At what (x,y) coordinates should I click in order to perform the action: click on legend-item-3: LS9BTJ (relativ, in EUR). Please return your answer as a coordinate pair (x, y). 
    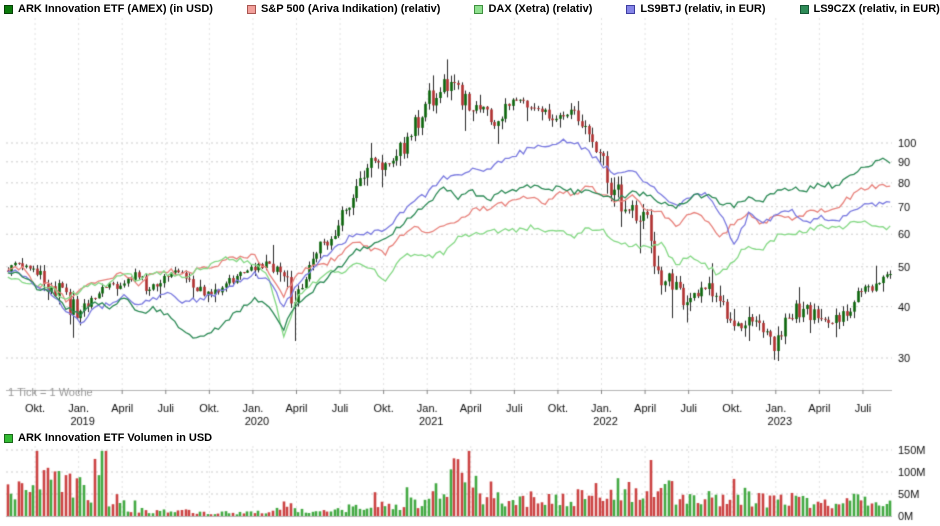
    Looking at the image, I should click on (696, 9).